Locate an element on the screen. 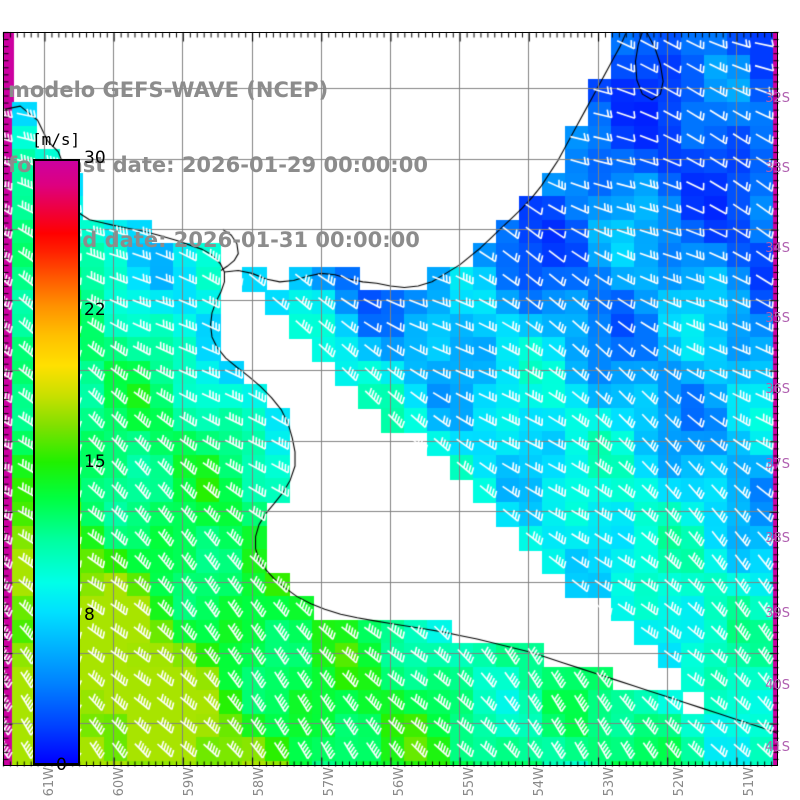 The height and width of the screenshot is (800, 800). colorbar-tick-22: 22 is located at coordinates (95, 310).